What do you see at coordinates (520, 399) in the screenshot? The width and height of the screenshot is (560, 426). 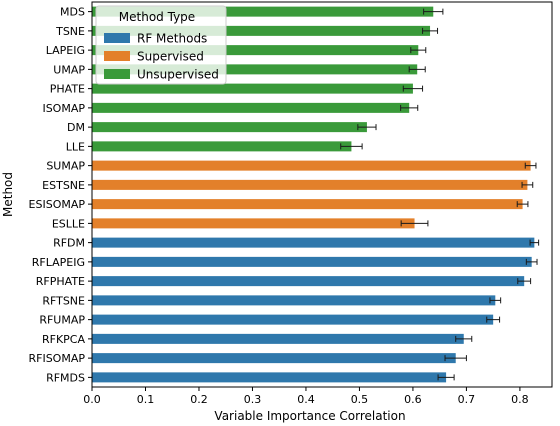 I see `x-tick-label: 0.8` at bounding box center [520, 399].